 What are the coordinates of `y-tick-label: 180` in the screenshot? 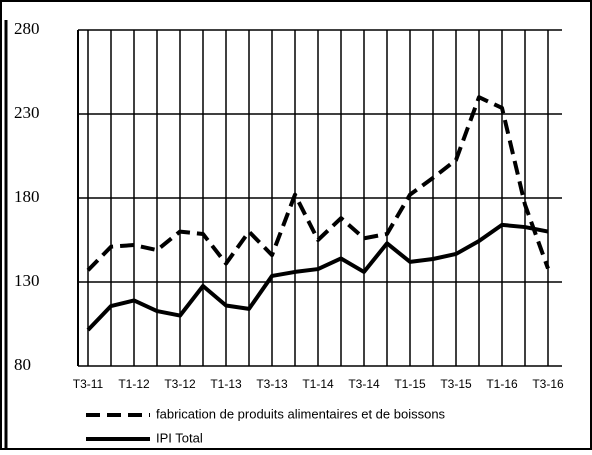 It's located at (27, 196).